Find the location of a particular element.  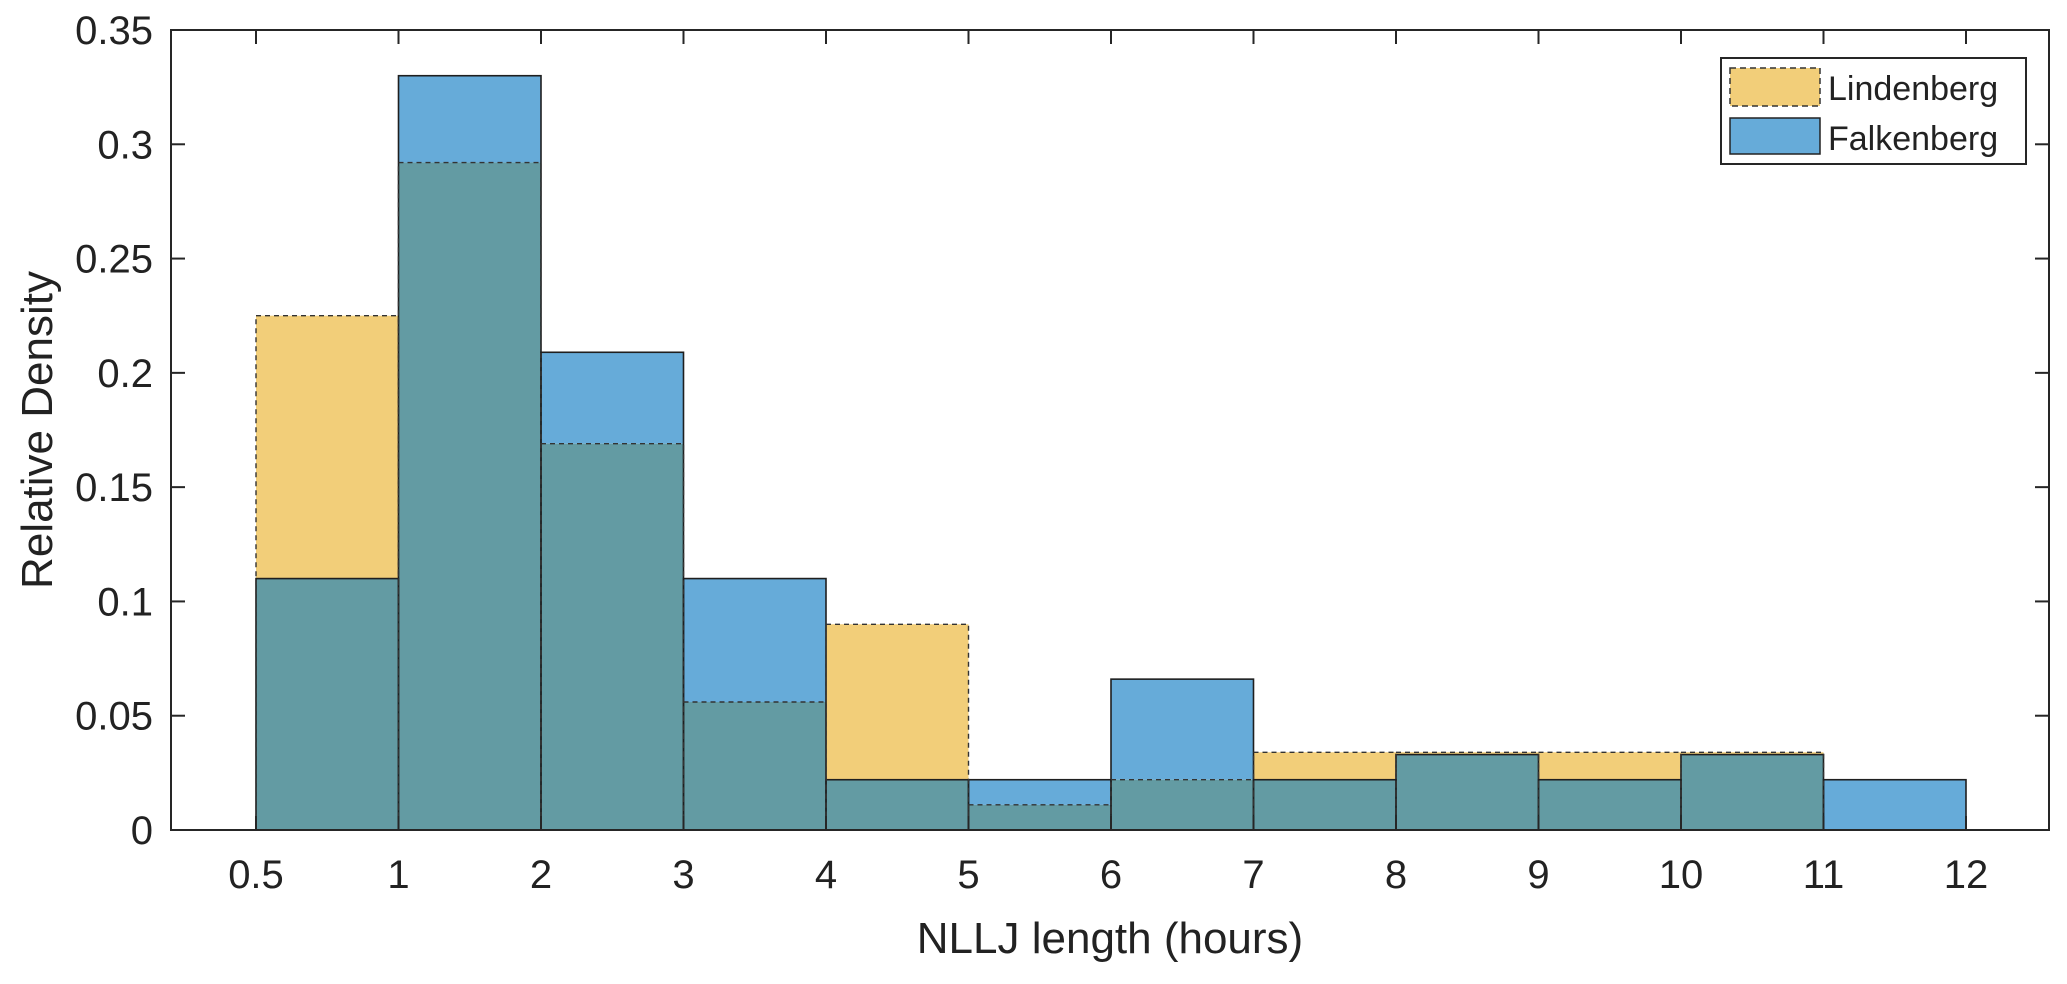

x-tick-label: 10 is located at coordinates (1681, 875).